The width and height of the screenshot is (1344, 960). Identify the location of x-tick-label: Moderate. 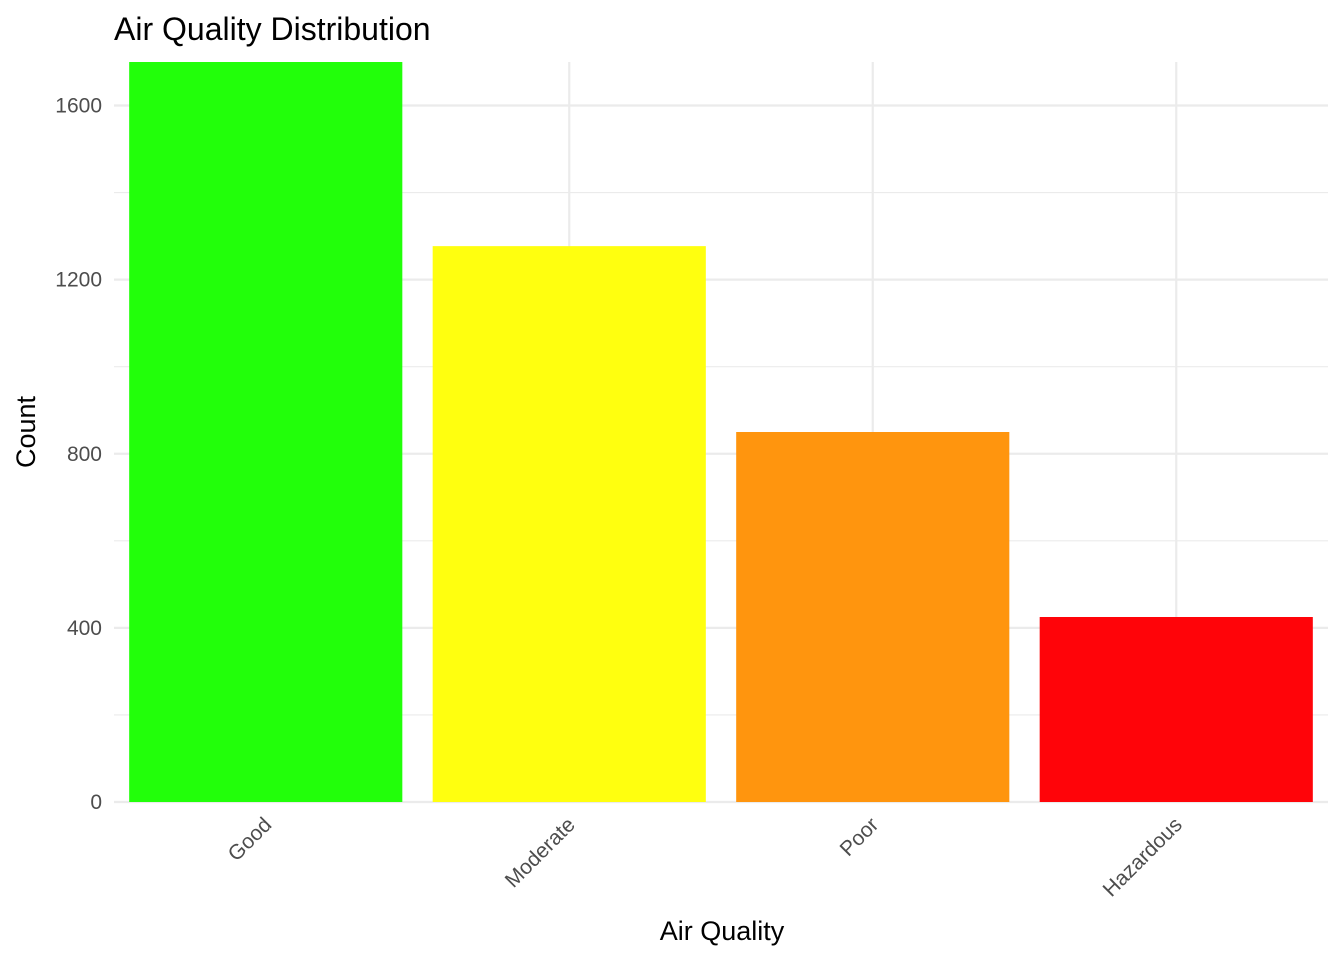
(540, 852).